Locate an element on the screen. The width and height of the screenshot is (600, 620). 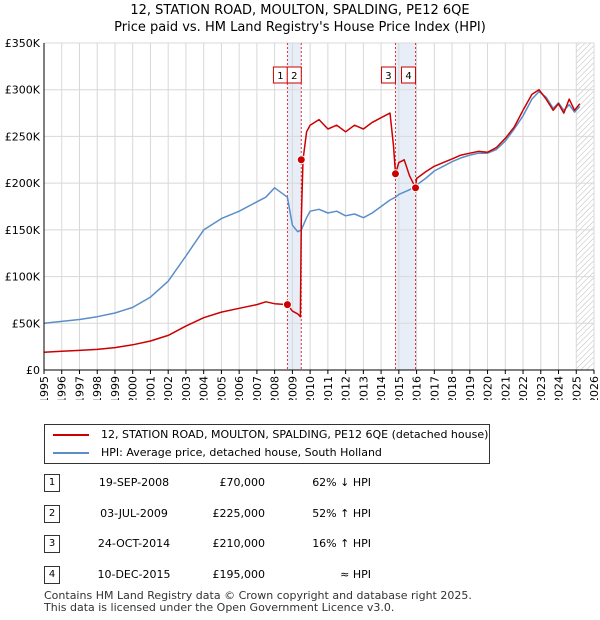
x-tick-label: 2011 is located at coordinates (328, 388).